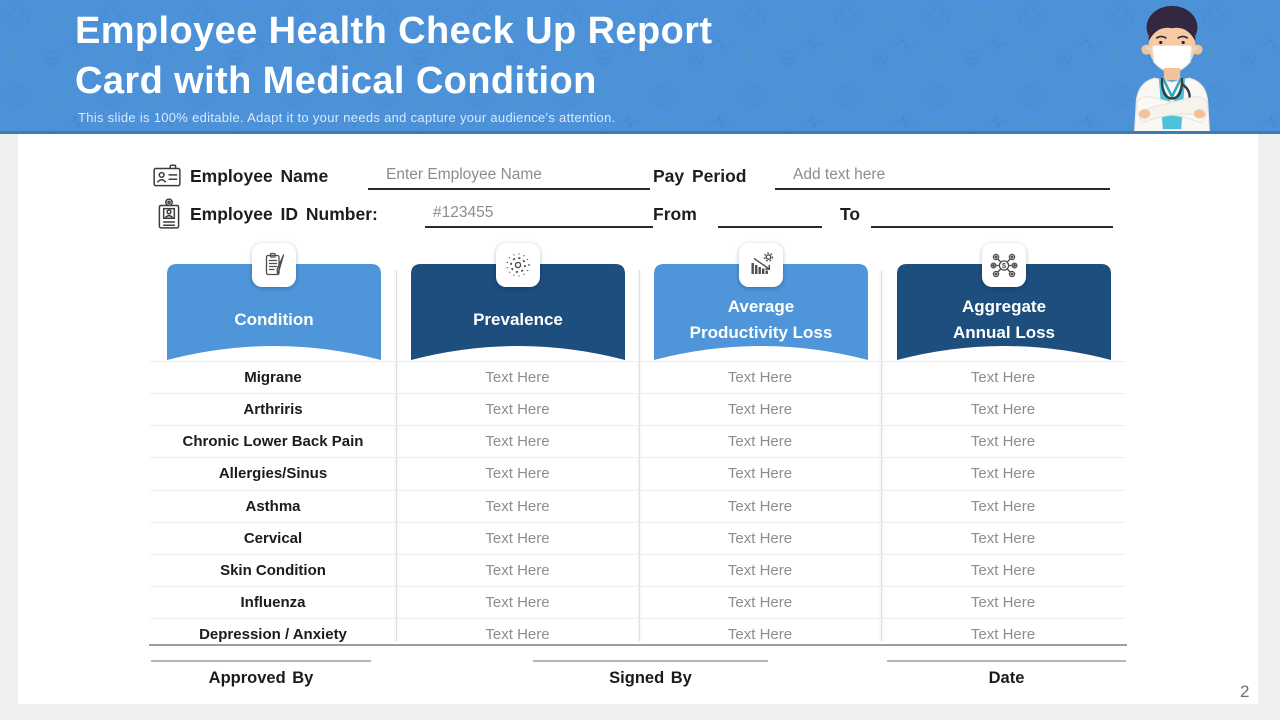  I want to click on column-header-condition: Condition, so click(274, 301).